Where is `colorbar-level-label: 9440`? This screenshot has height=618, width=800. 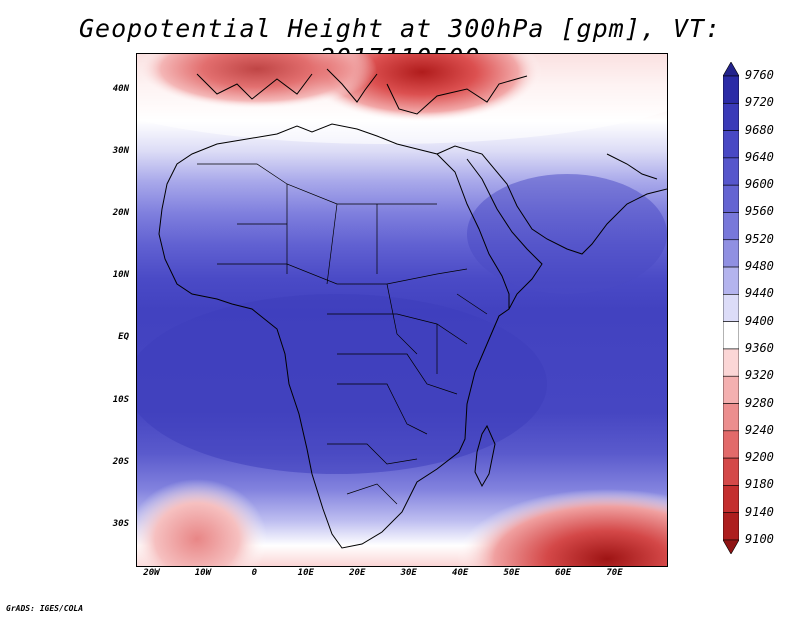
colorbar-level-label: 9440 is located at coordinates (759, 293).